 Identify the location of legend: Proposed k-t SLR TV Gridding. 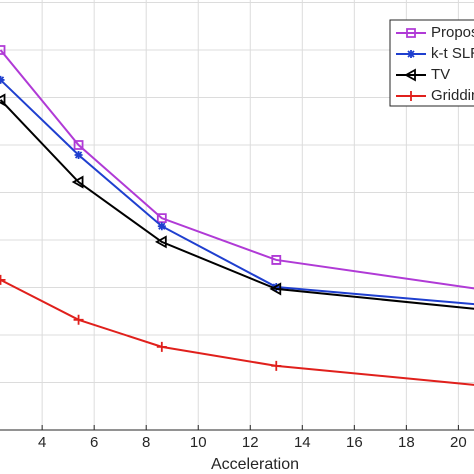
(431, 63).